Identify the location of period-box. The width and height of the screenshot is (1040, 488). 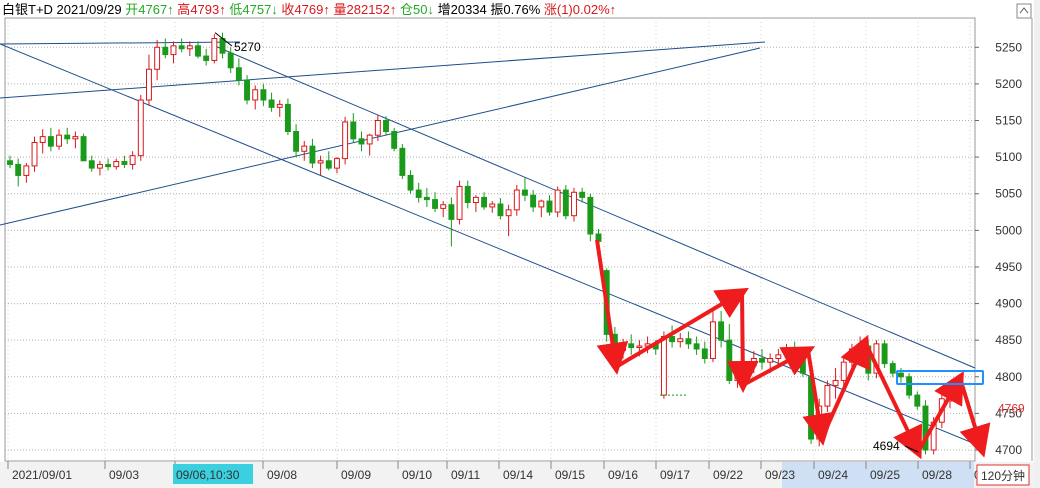
(1003, 475).